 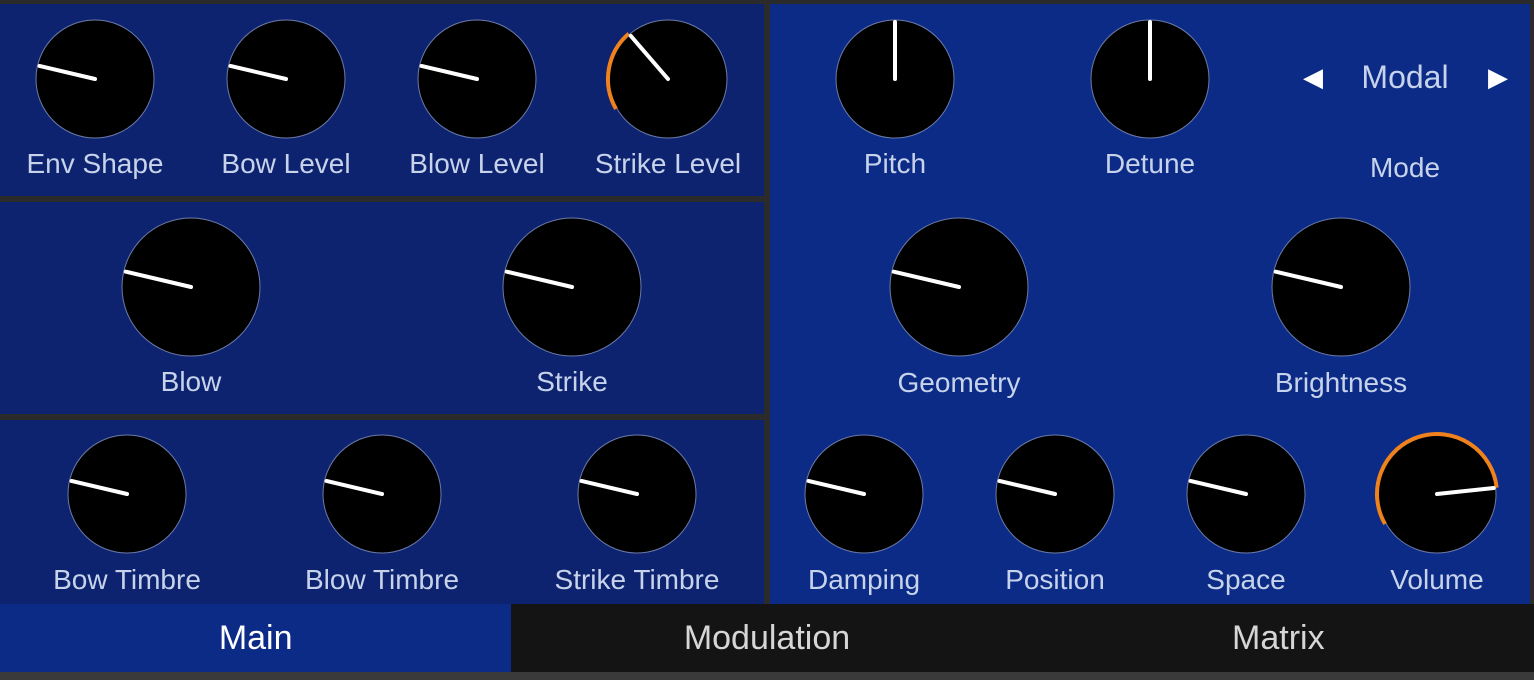 I want to click on knob-label: Pitch, so click(x=895, y=163).